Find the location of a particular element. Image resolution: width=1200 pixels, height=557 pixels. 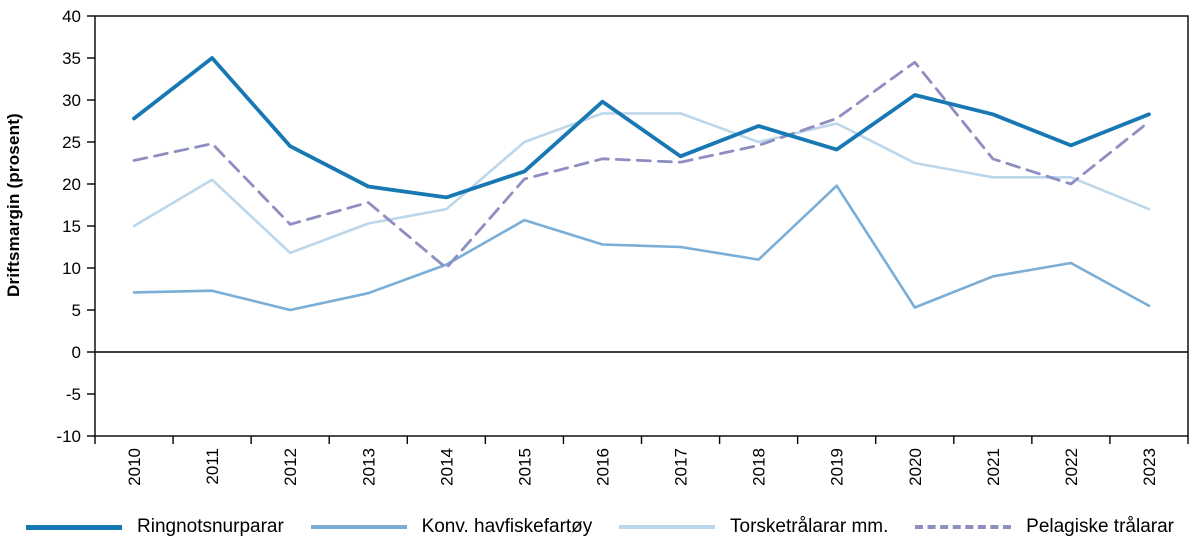

y-tick-label: -5 is located at coordinates (73, 394).